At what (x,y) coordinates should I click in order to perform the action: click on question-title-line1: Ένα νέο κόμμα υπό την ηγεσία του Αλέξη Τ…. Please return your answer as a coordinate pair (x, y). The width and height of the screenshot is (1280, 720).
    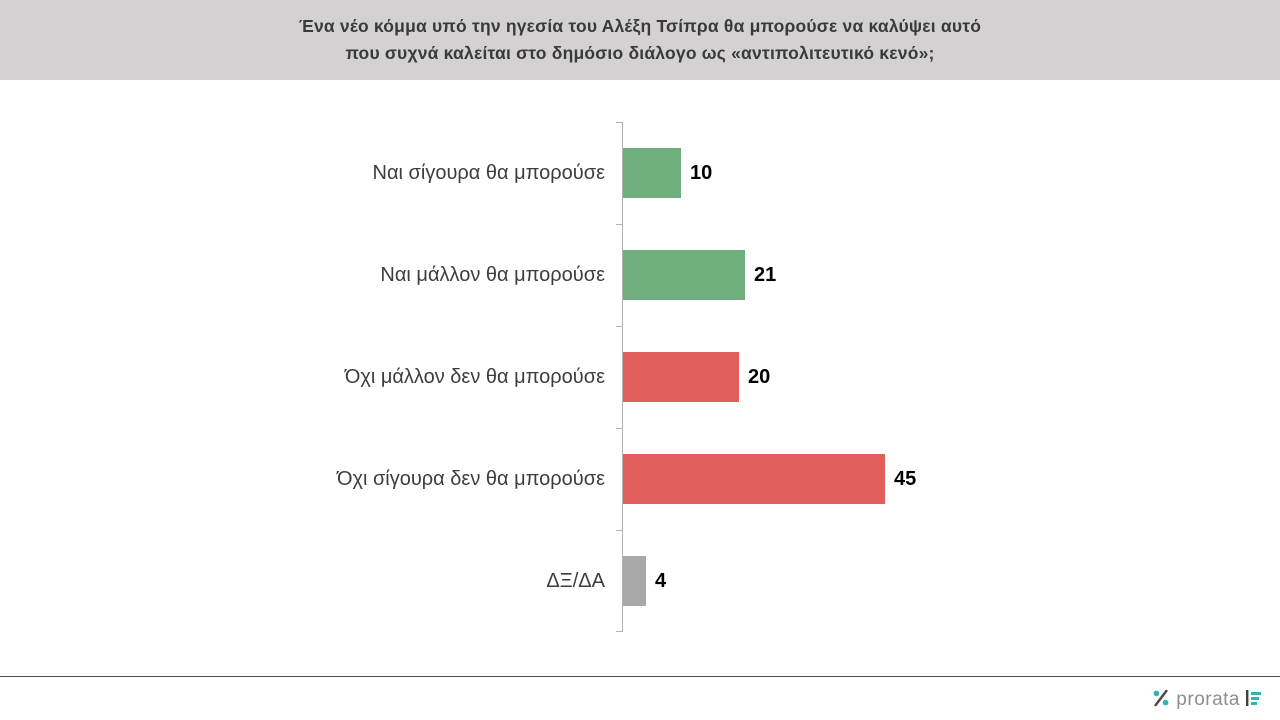
    Looking at the image, I should click on (640, 25).